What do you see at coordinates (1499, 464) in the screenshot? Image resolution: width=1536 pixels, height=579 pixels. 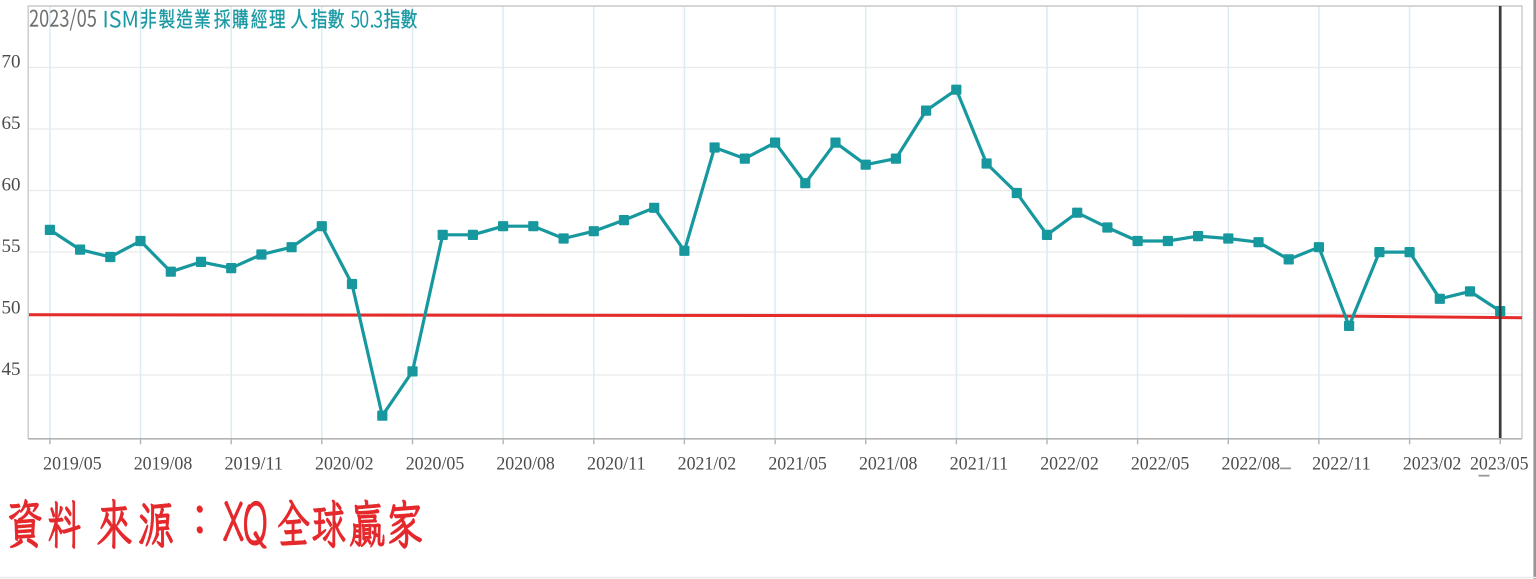 I see `svg-text: 2023/05` at bounding box center [1499, 464].